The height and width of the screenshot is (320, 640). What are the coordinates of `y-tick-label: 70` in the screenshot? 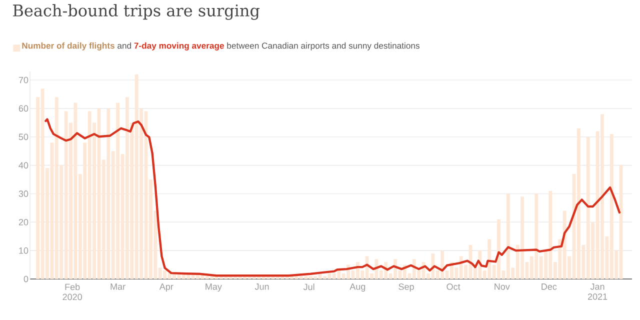 It's located at (23, 80).